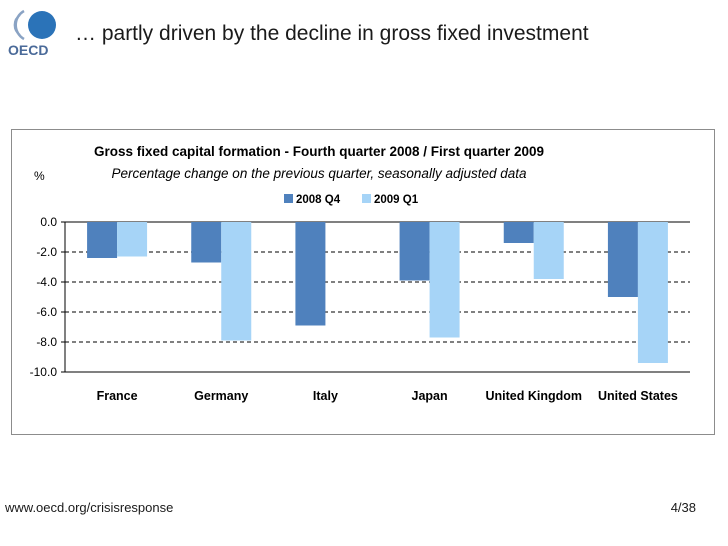 Image resolution: width=728 pixels, height=546 pixels. What do you see at coordinates (46, 342) in the screenshot?
I see `y-tick-label: -8.0` at bounding box center [46, 342].